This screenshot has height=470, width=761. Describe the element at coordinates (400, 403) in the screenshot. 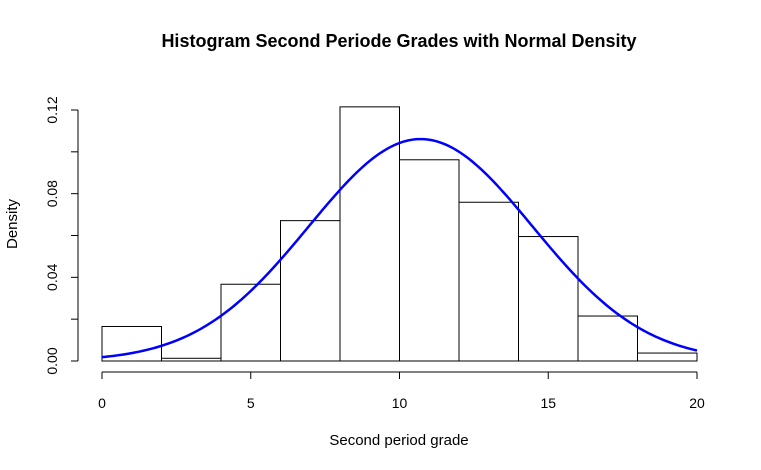

I see `x-tick-label-2: 10` at that location.